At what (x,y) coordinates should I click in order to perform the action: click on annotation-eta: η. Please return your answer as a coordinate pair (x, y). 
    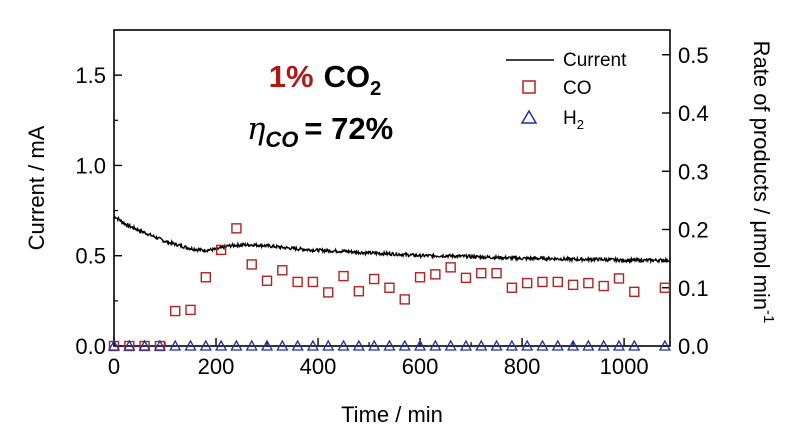
    Looking at the image, I should click on (256, 129).